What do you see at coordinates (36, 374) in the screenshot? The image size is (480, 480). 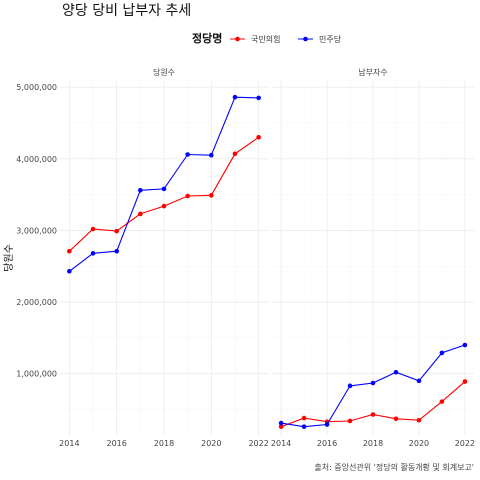 I see `y-tick-label: 1,000,000` at bounding box center [36, 374].